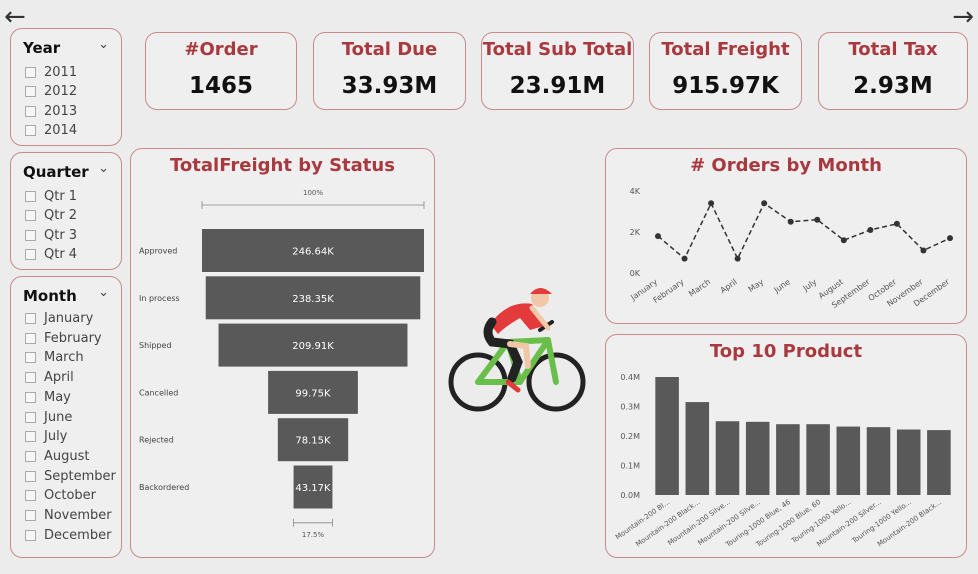 The height and width of the screenshot is (574, 978). What do you see at coordinates (57, 456) in the screenshot?
I see `month-option-august: August` at bounding box center [57, 456].